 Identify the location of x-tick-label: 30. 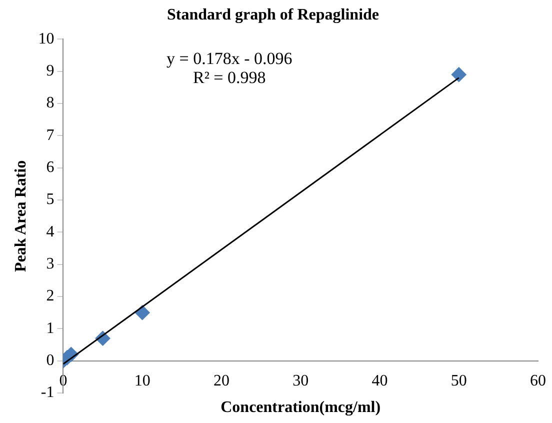
(300, 381).